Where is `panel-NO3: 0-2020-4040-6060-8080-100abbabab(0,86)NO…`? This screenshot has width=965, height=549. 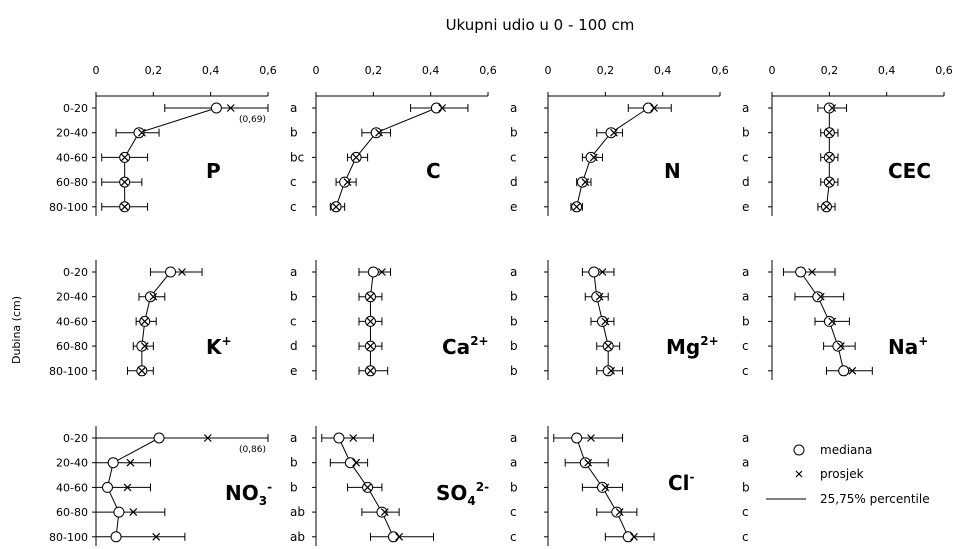
panel-NO3: 0-2020-4040-6060-8080-100abbabab(0,86)NO… is located at coordinates (177, 486).